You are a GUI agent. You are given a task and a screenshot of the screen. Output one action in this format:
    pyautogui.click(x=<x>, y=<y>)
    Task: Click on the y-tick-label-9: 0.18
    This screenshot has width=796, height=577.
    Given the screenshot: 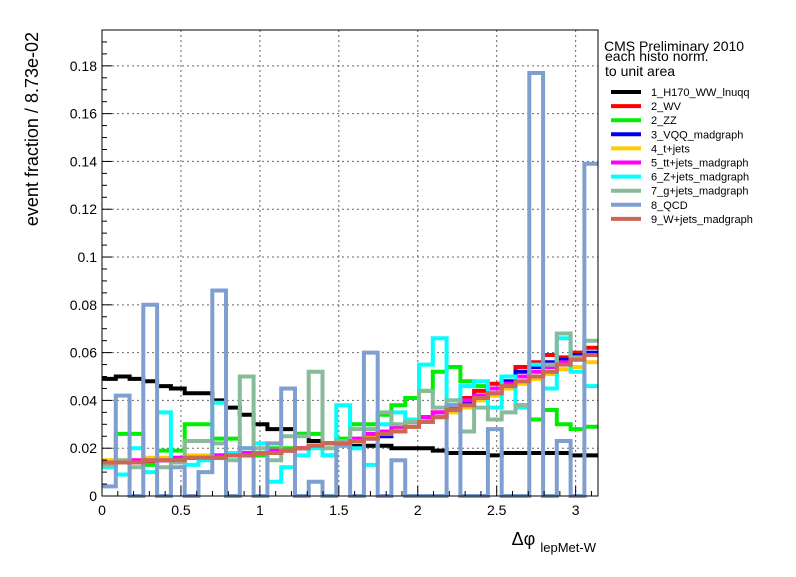 What is the action you would take?
    pyautogui.click(x=83, y=66)
    